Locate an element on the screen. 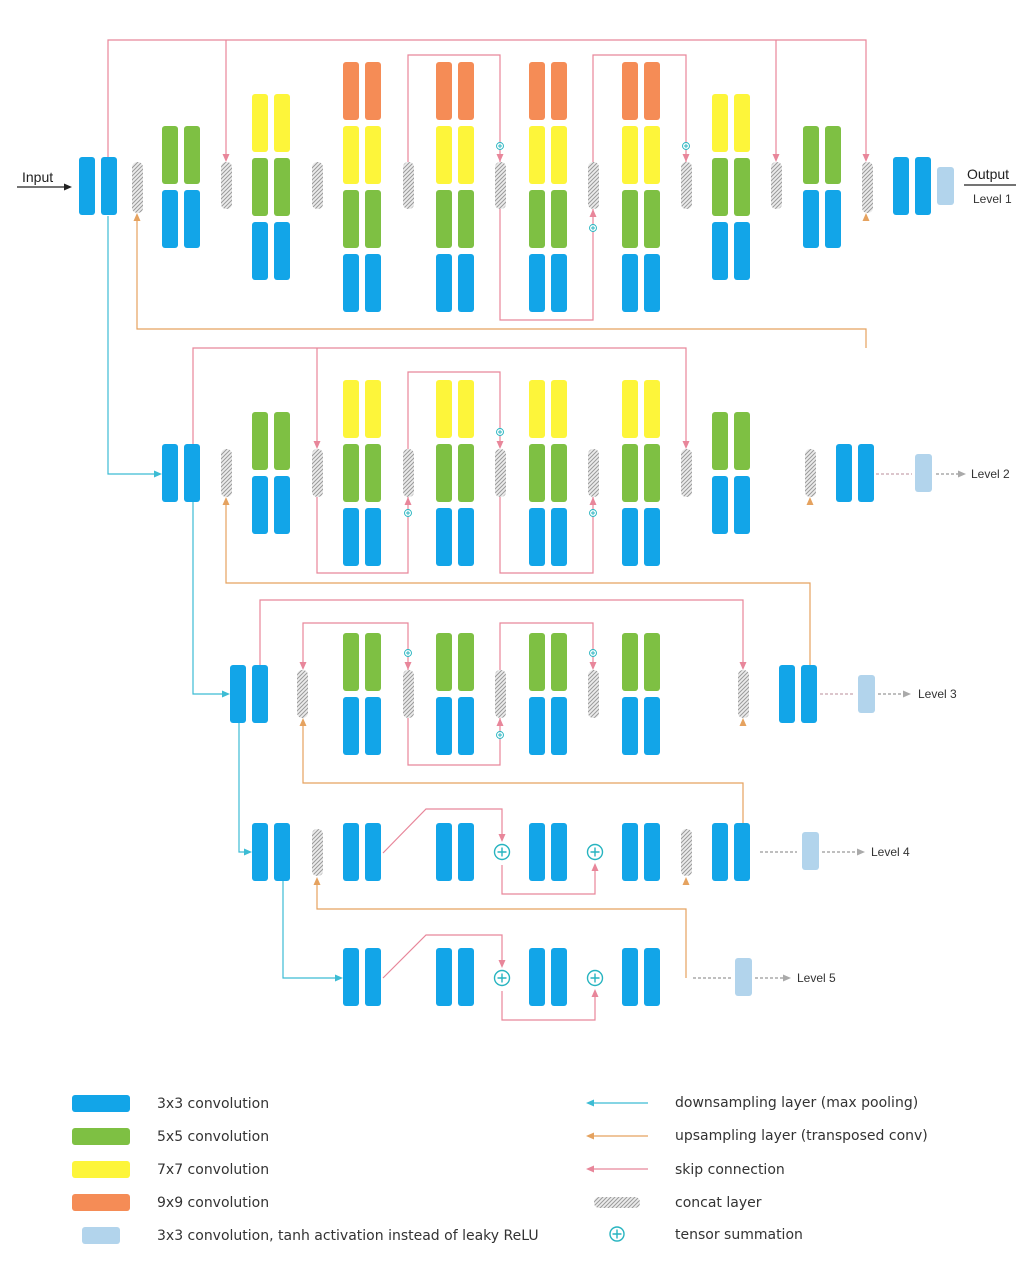 The image size is (1016, 1268). legend-label-sum: tensor summation is located at coordinates (739, 1235).